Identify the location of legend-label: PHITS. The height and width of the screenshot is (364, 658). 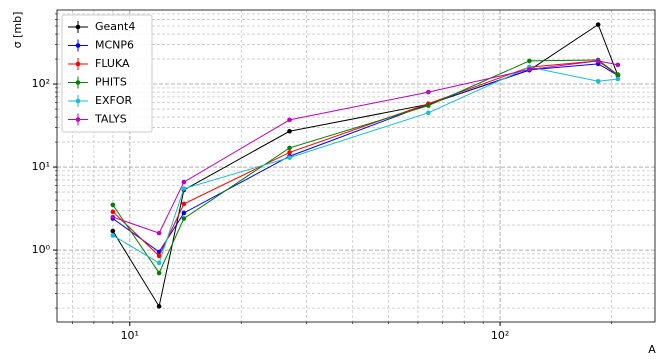
(111, 82).